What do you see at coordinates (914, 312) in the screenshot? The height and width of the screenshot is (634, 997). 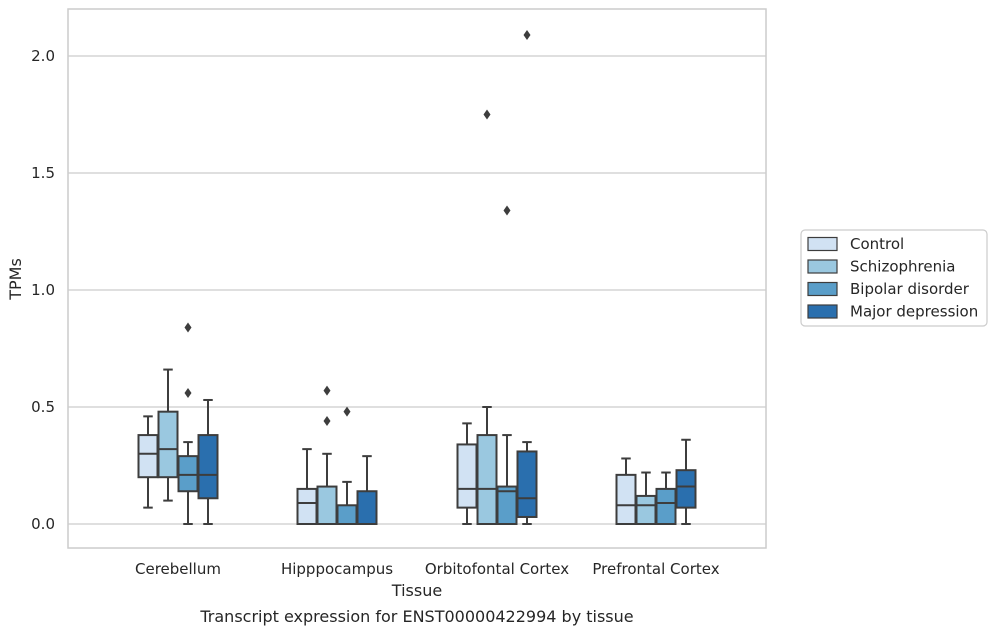 I see `legend-label: Major depression` at bounding box center [914, 312].